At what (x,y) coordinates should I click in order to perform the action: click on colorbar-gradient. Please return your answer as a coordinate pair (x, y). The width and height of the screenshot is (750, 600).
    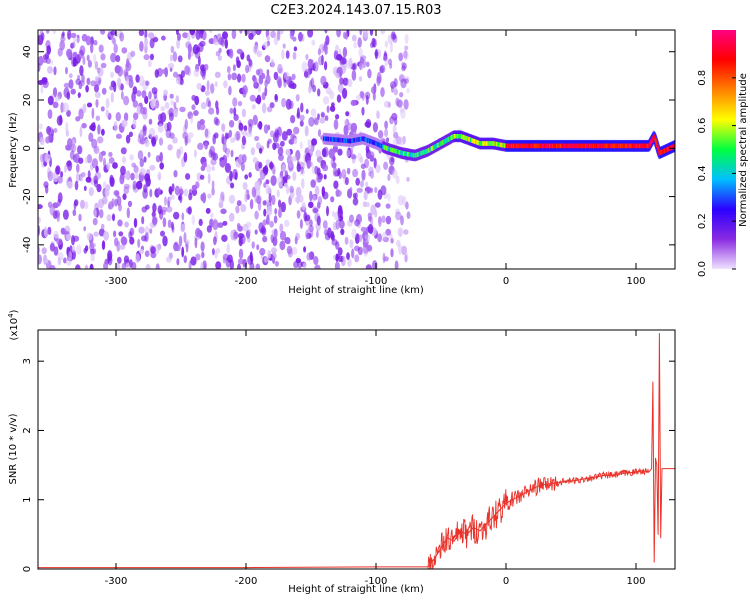
    Looking at the image, I should click on (724, 149).